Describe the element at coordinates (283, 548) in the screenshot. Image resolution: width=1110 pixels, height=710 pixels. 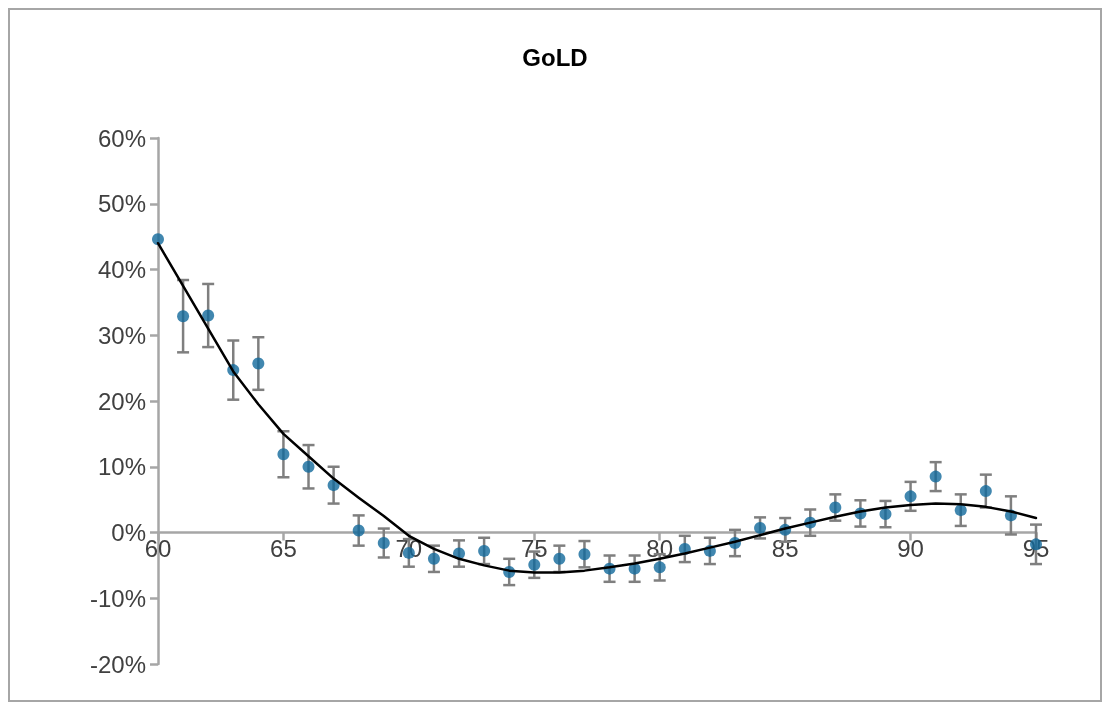
I see `x-tick-label: 65` at that location.